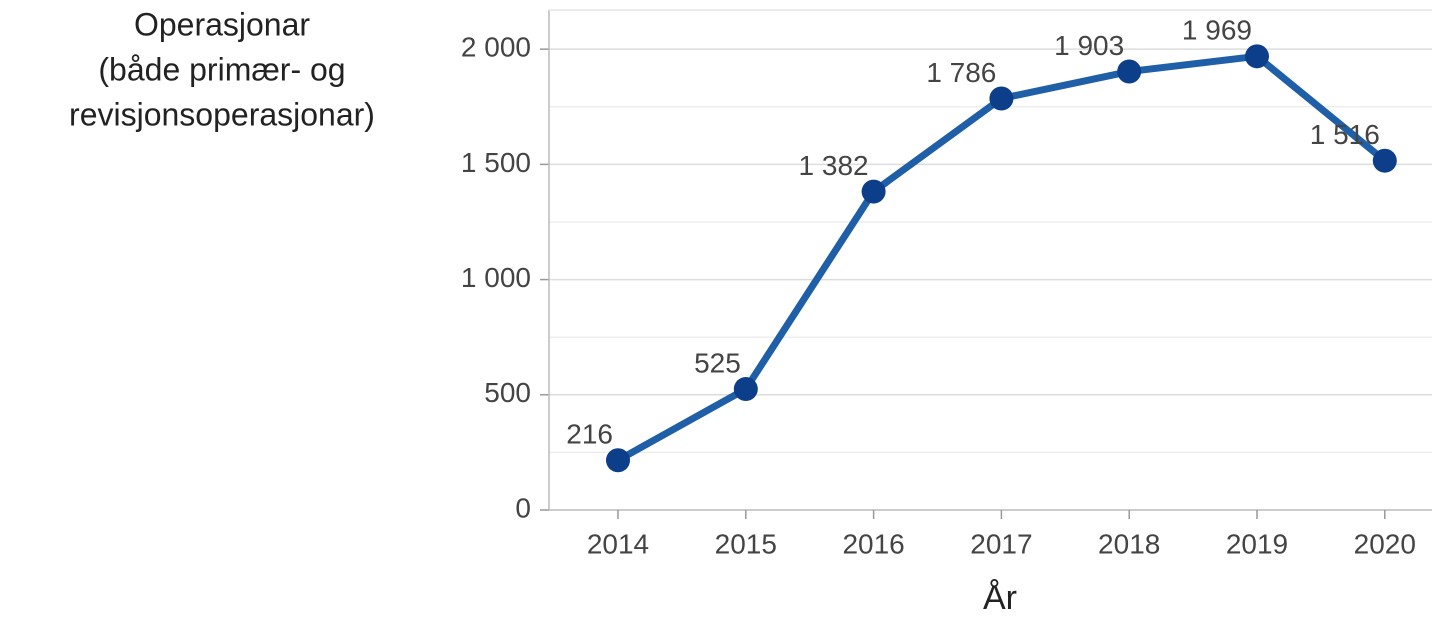 The width and height of the screenshot is (1432, 617). I want to click on x-tick-label: 2016, so click(873, 543).